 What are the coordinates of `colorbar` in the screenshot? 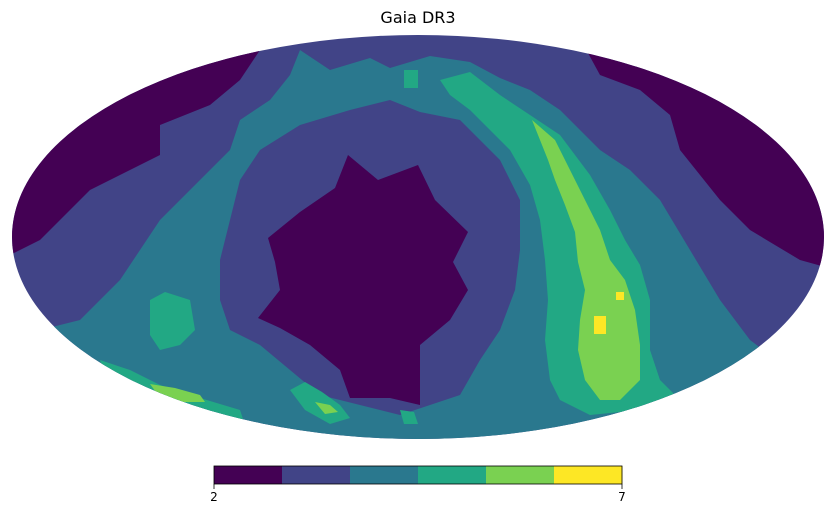 It's located at (418, 475).